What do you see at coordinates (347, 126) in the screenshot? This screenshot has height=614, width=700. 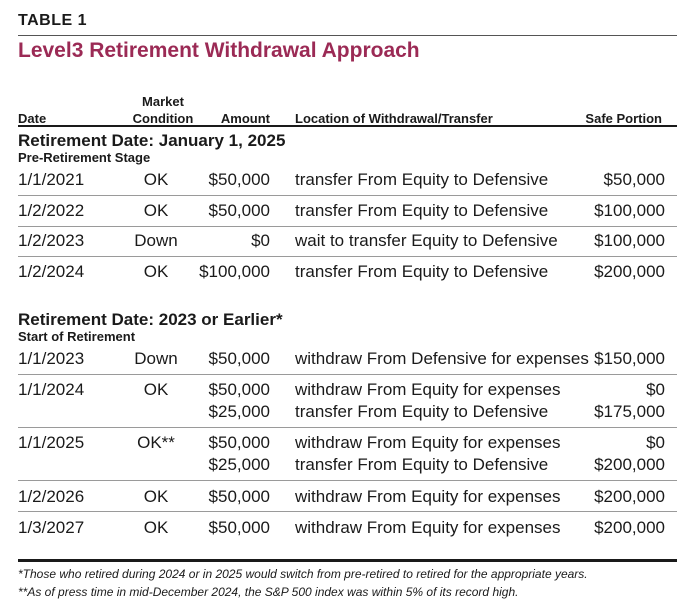 I see `header-divider` at bounding box center [347, 126].